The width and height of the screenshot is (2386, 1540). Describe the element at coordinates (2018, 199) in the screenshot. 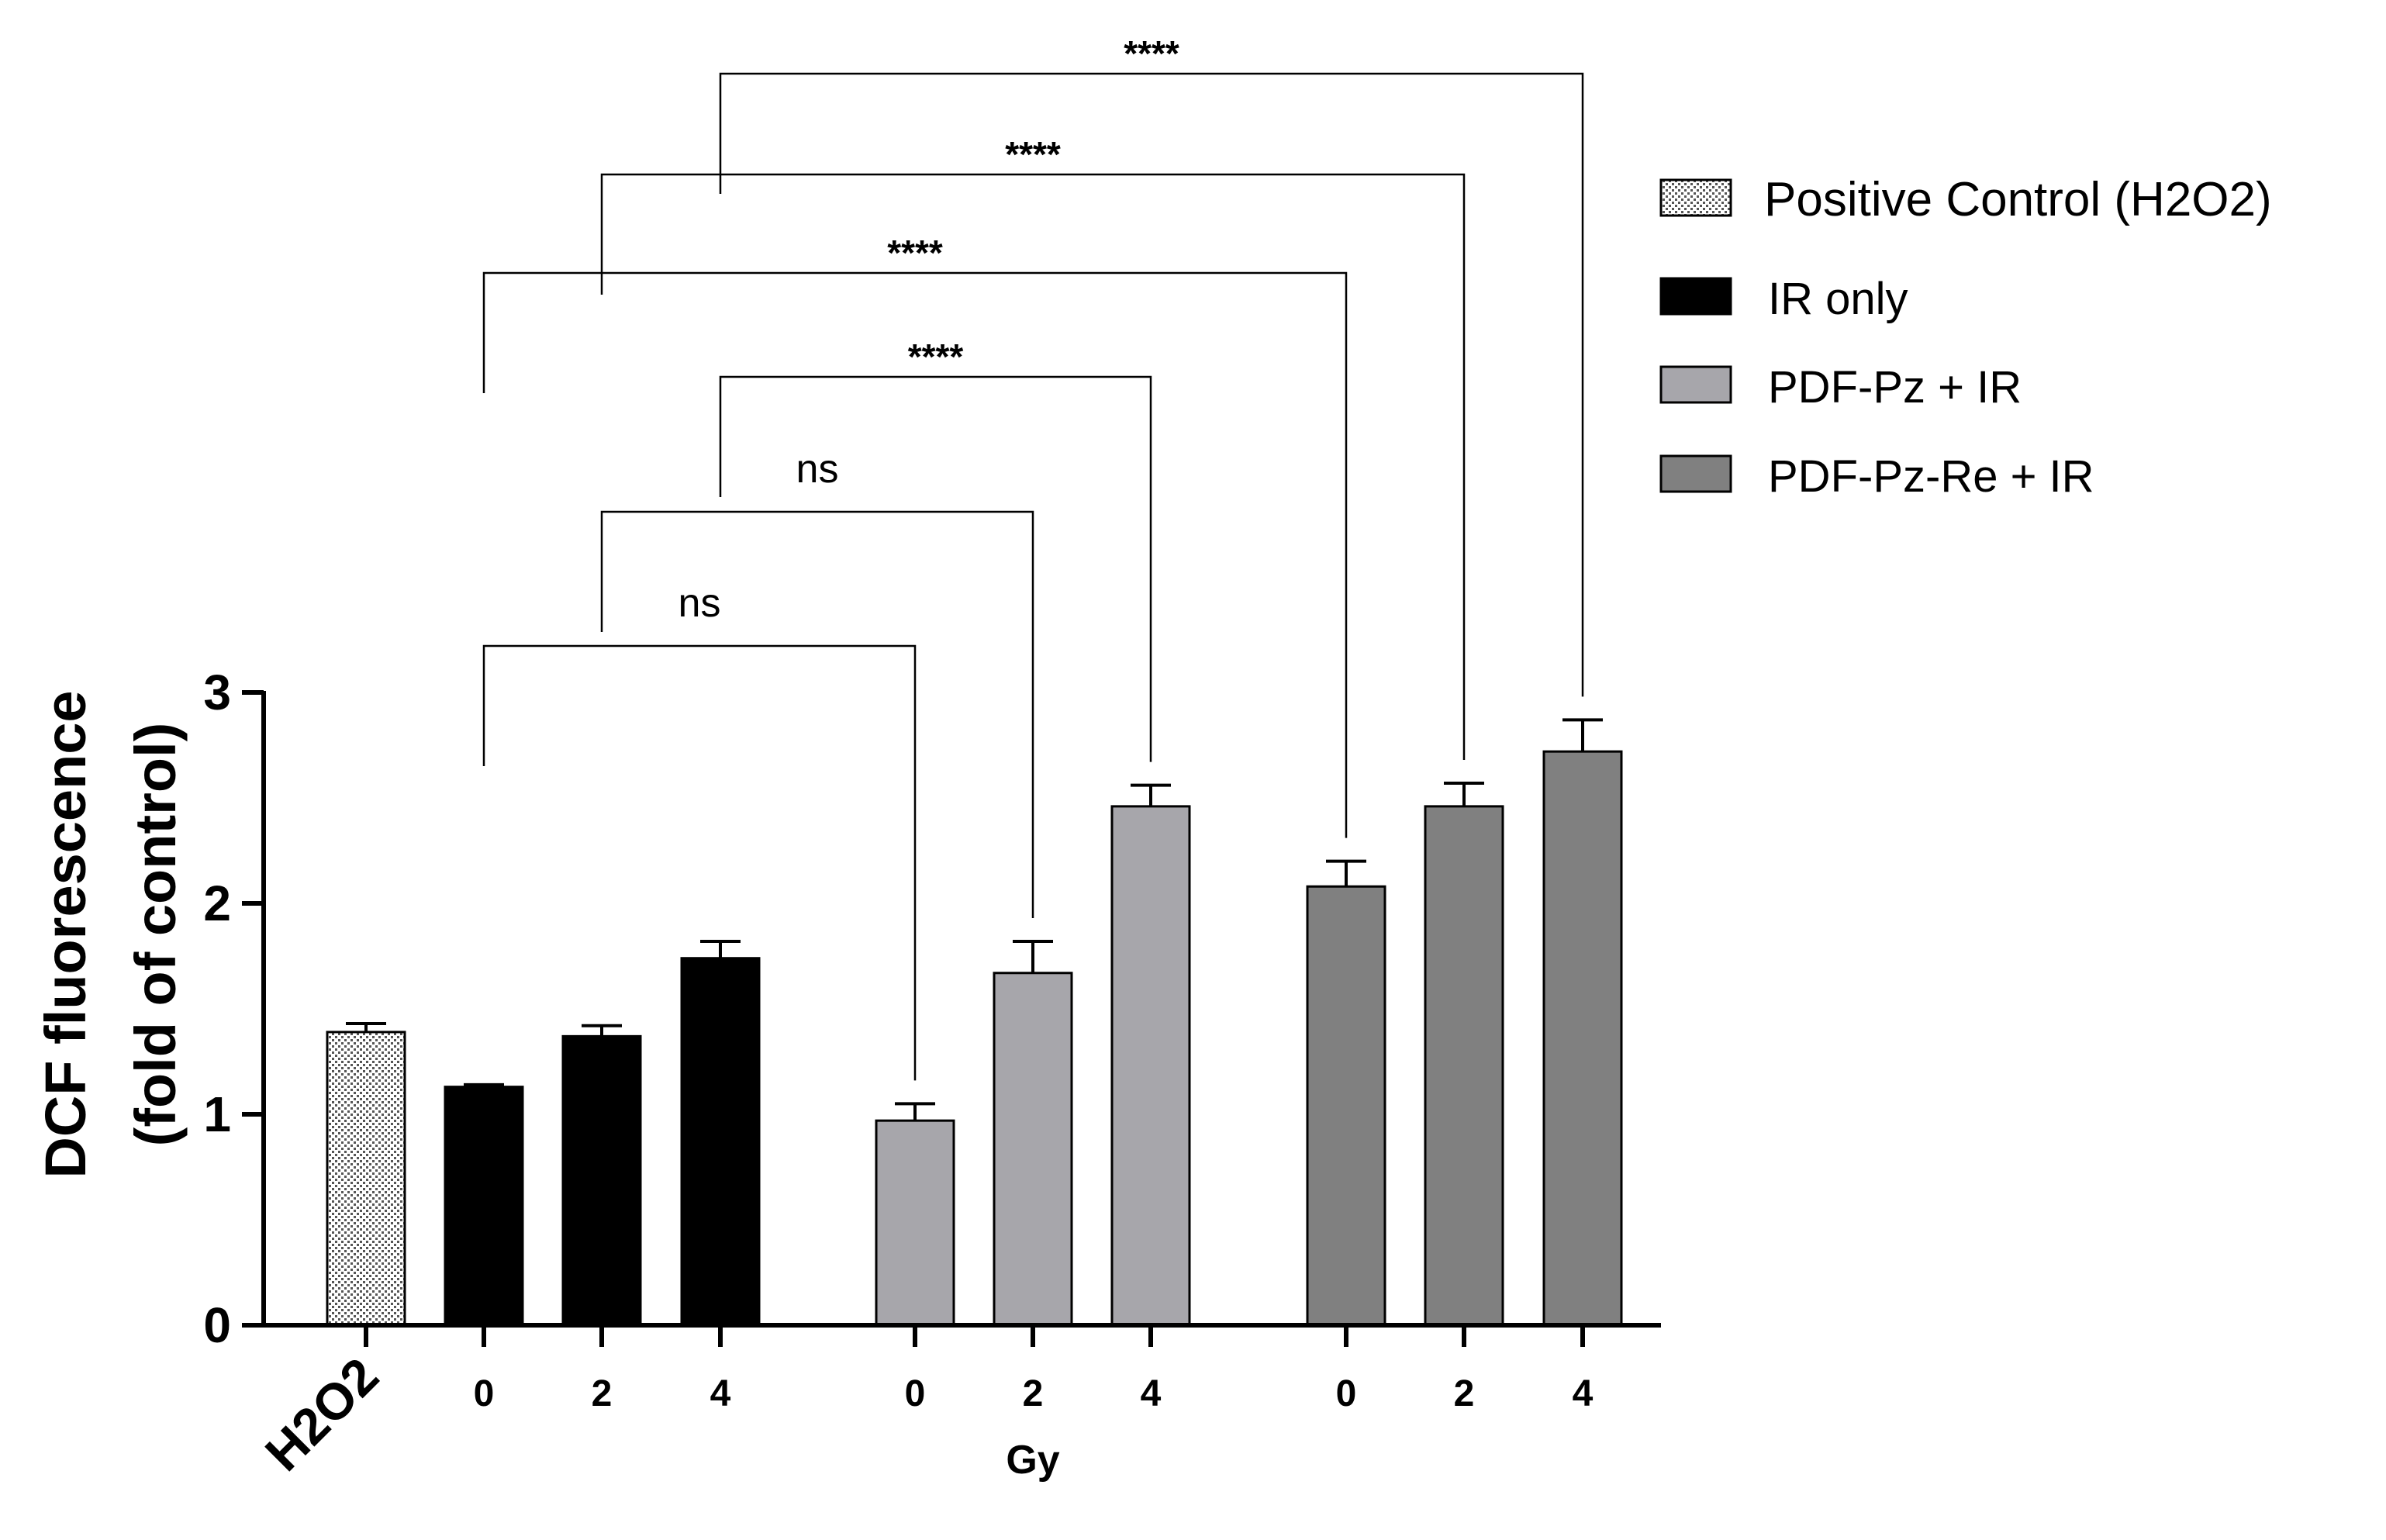

I see `legend-label: Positive Control (H2O2)` at that location.